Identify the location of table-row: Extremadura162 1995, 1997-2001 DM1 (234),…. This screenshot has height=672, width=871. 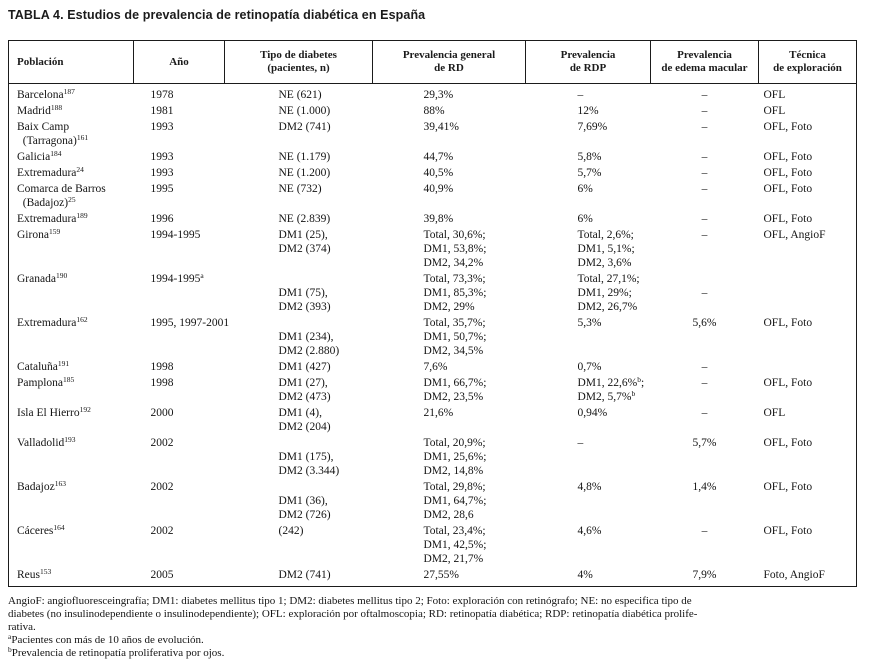
(433, 336).